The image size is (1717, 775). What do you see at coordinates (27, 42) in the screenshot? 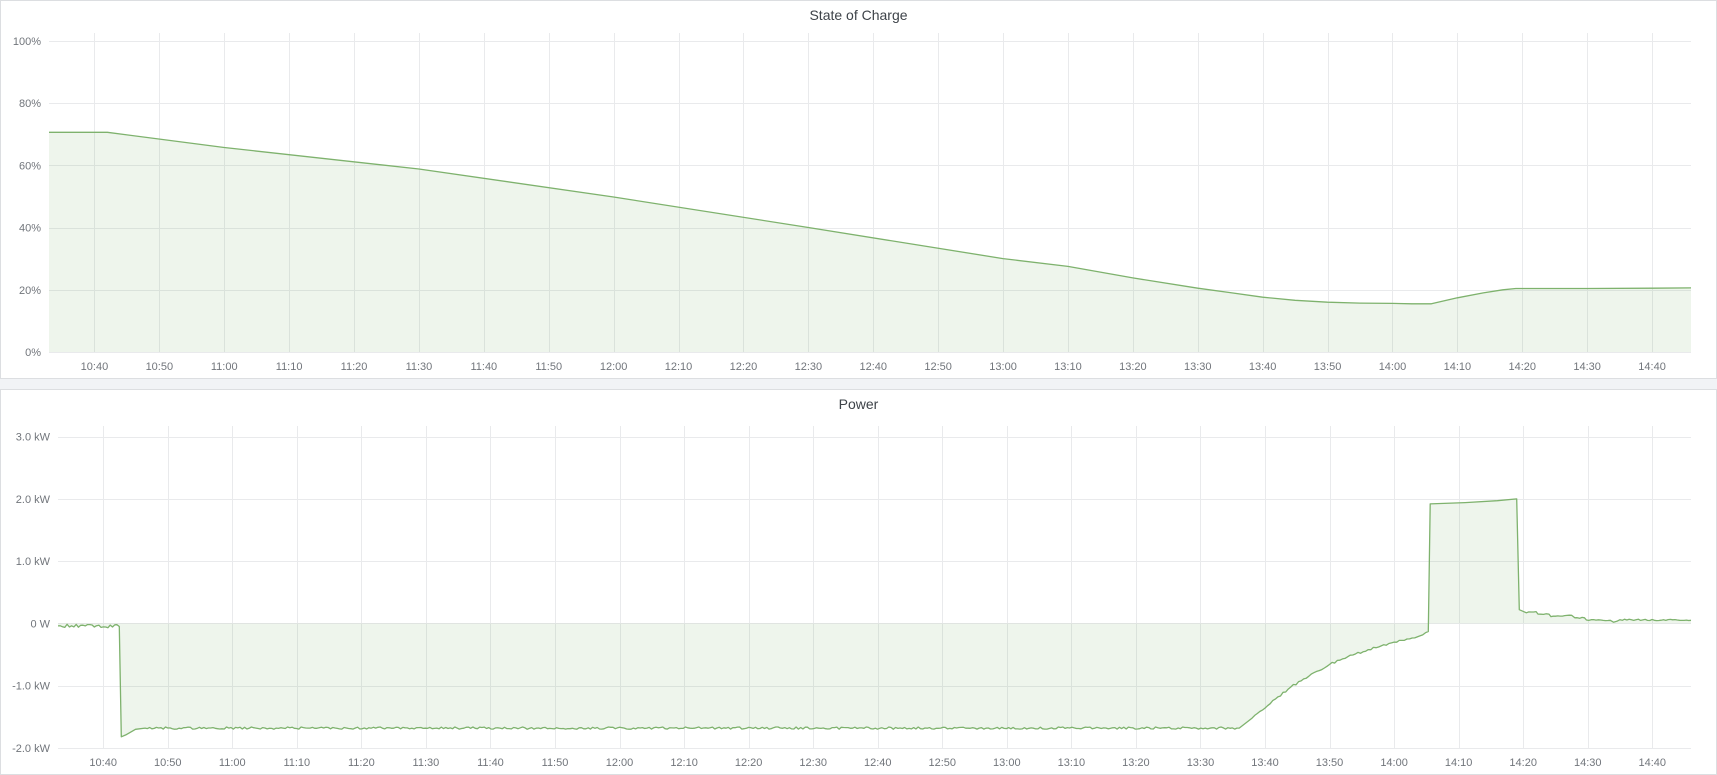
I see `y-tick-label: 100%` at bounding box center [27, 42].